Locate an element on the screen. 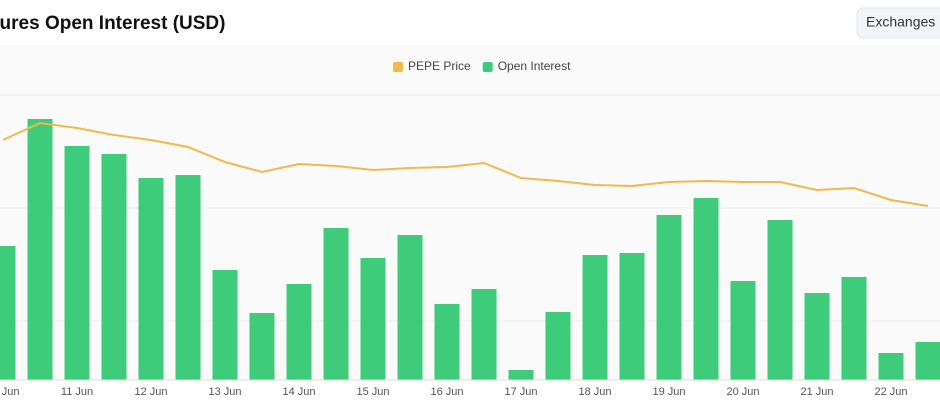 The image size is (940, 400). exchanges-label: Exchanges is located at coordinates (900, 22).